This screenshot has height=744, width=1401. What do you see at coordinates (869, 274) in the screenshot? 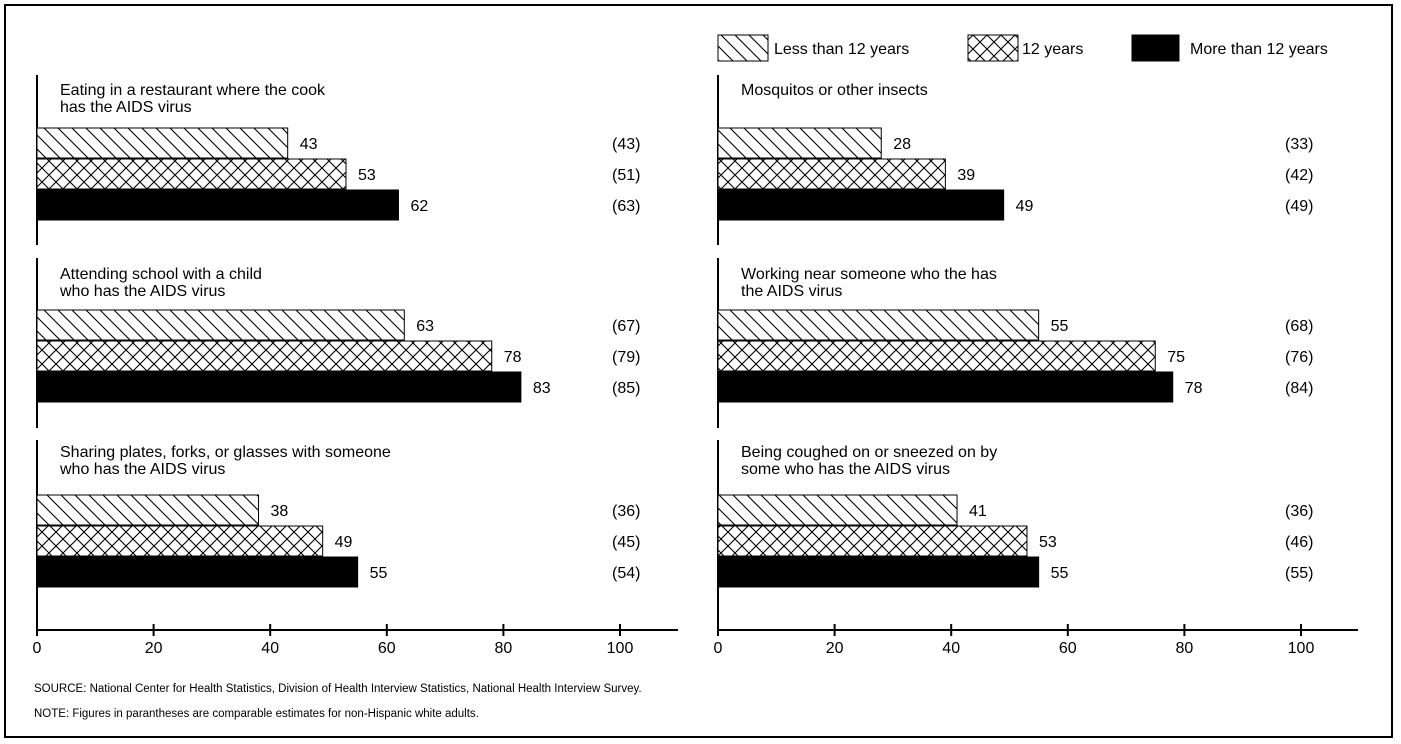
I see `panel-title: Working near someone who the has` at bounding box center [869, 274].